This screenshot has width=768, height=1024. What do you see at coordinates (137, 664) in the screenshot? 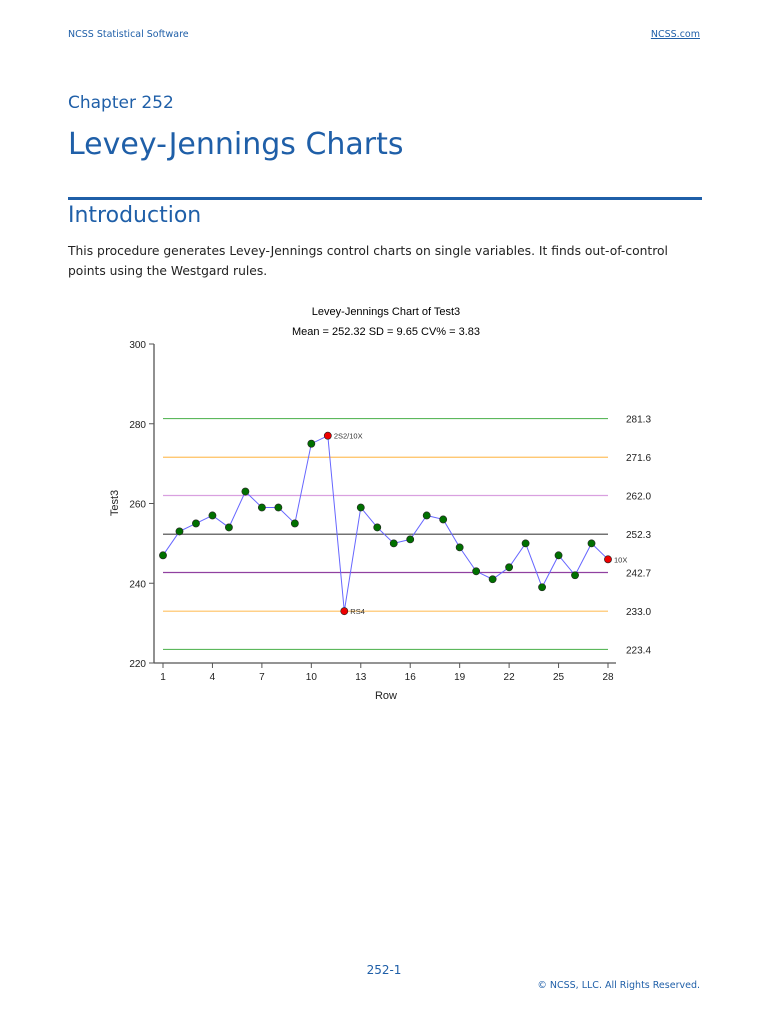
I see `y-tick-label: 220` at bounding box center [137, 664].